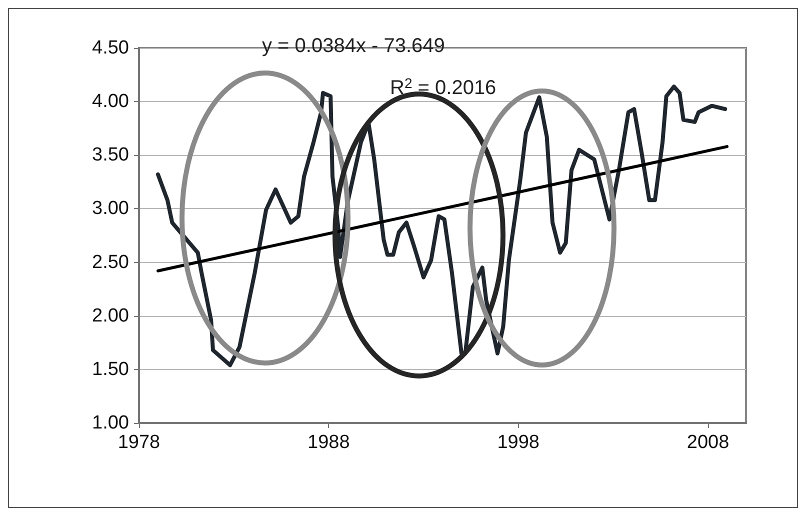  What do you see at coordinates (139, 442) in the screenshot?
I see `x-tick-label: 1978` at bounding box center [139, 442].